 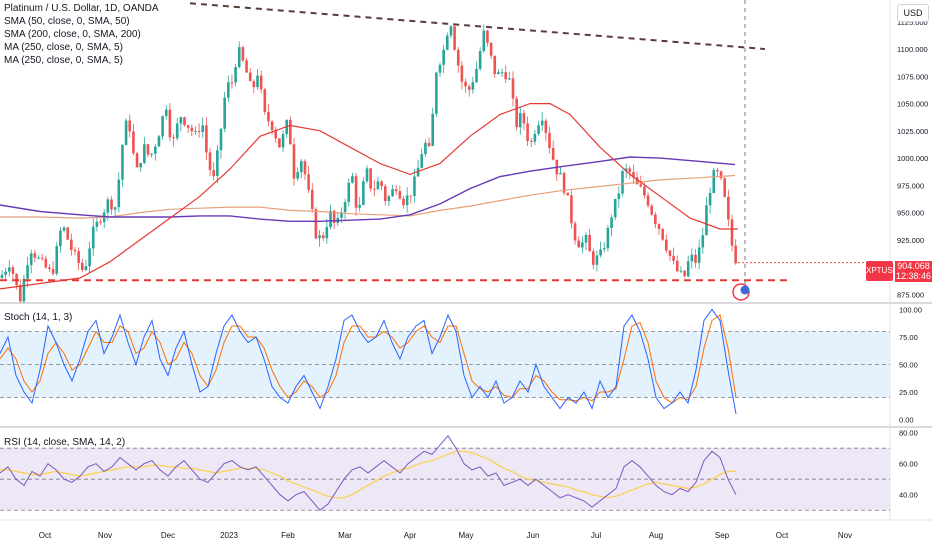 What do you see at coordinates (63, 60) in the screenshot?
I see `indicator-ma250-b: MA (250, close, 0, SMA, 5)` at bounding box center [63, 60].